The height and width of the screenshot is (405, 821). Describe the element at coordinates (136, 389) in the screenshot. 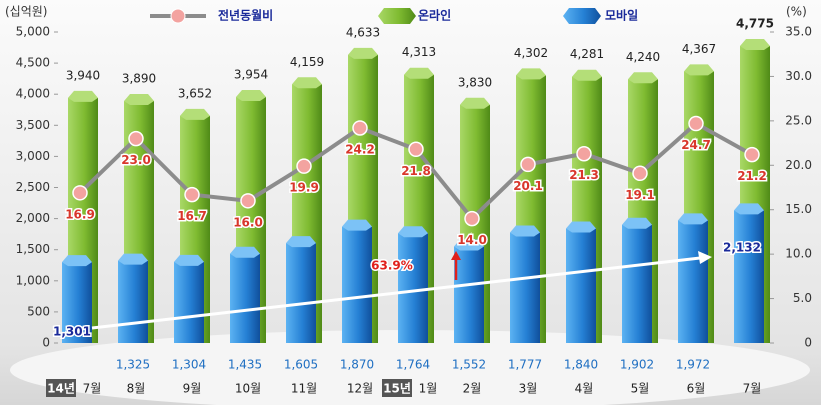

I see `x-tick-label: 8월` at that location.